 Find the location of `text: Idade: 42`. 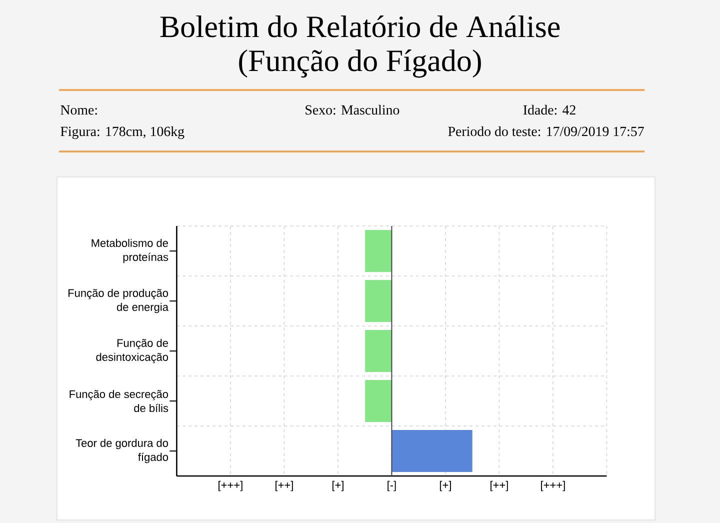

text: Idade: 42 is located at coordinates (549, 109).